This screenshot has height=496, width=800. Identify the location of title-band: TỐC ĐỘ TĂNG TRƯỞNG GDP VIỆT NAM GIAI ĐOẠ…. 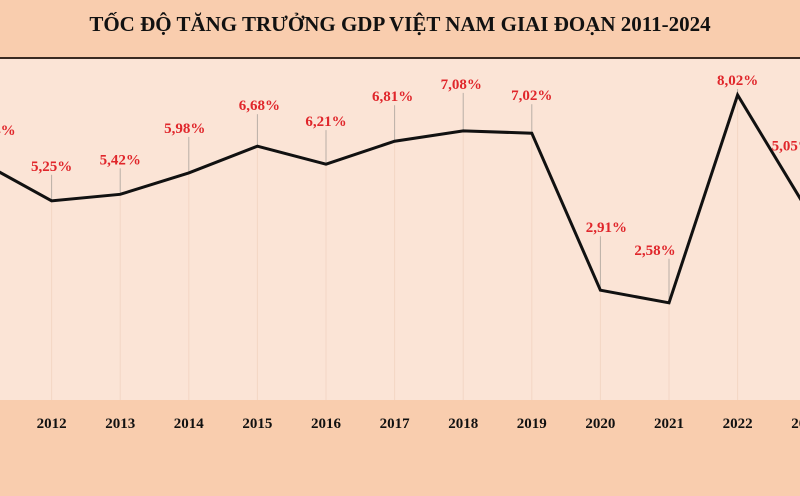
(400, 29).